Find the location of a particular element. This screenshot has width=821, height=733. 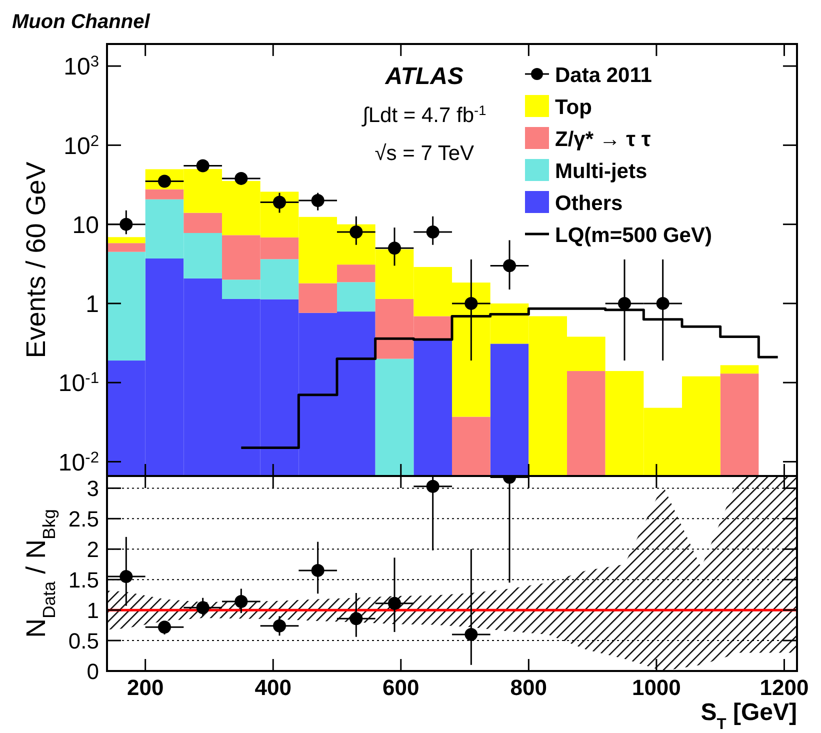

x-tick-label: 1200 is located at coordinates (784, 687).